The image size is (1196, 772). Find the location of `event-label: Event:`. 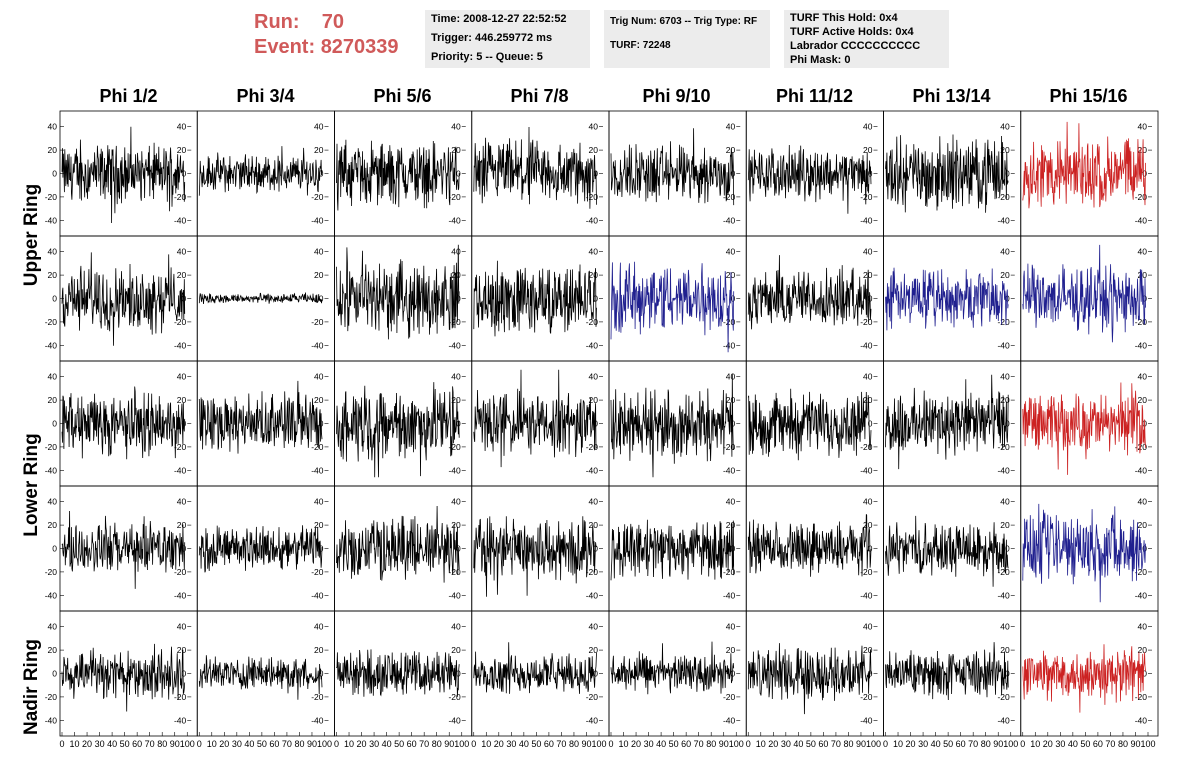

event-label: Event: is located at coordinates (285, 47).